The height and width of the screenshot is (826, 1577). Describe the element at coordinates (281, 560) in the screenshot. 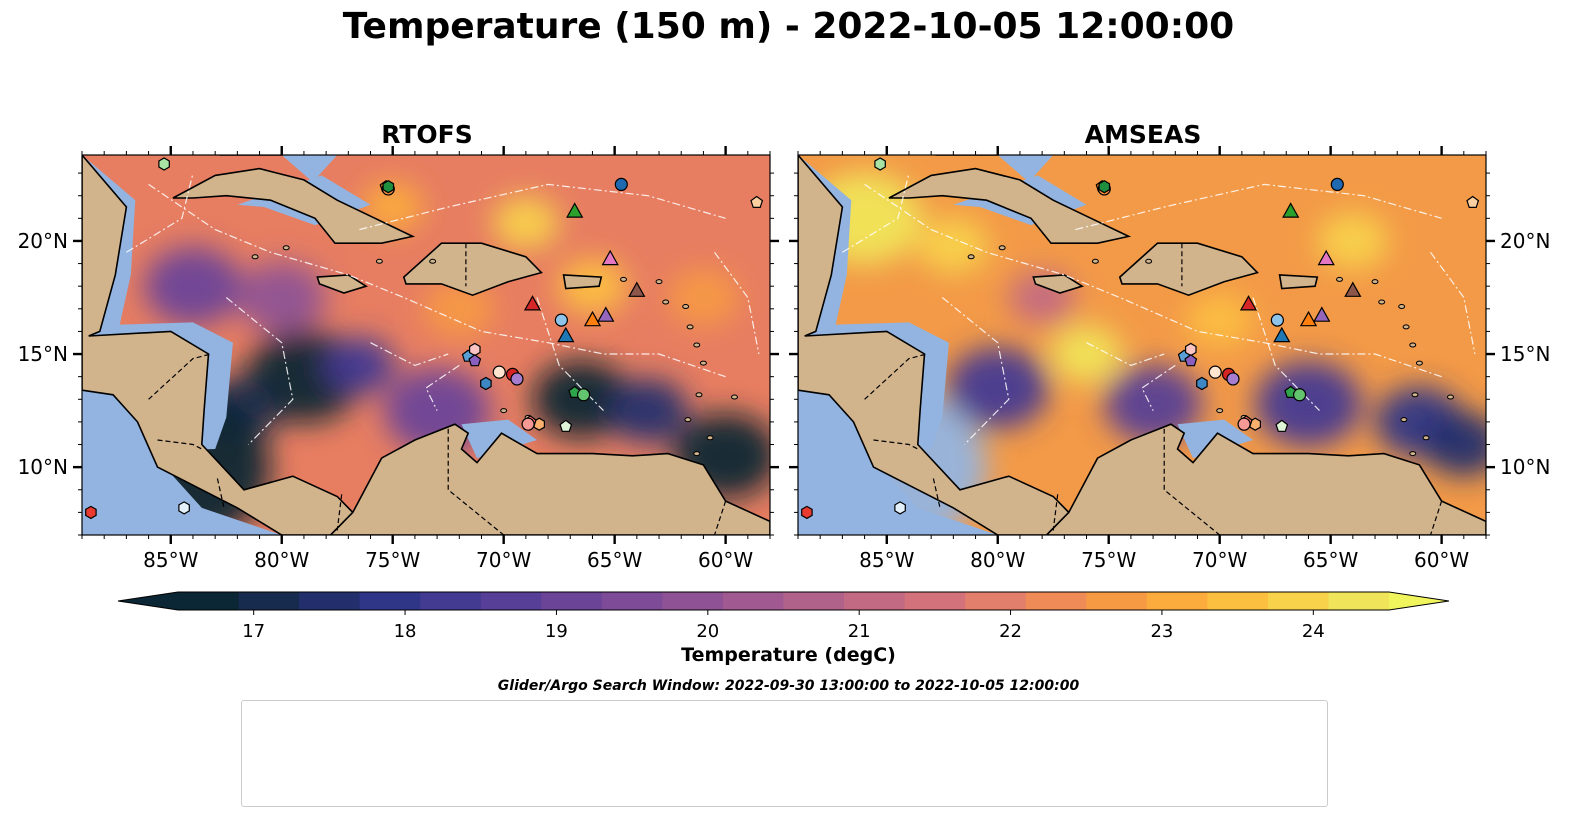

I see `lon-tick-label: 80°W` at that location.